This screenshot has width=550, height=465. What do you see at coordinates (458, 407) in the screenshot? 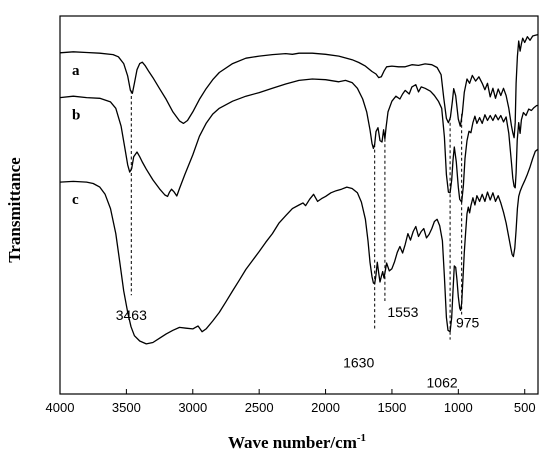
I see `x-tick-label-1000: 1000` at bounding box center [458, 407].